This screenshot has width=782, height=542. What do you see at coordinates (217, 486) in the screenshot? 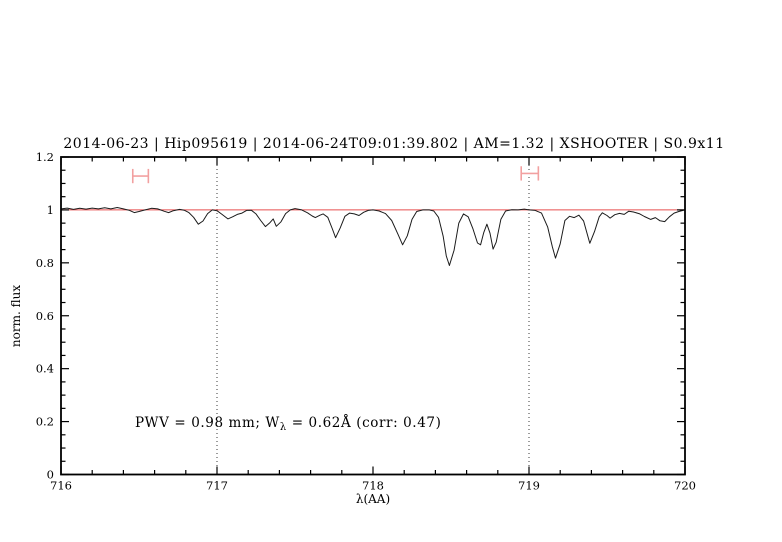
I see `x-tick-label: 717` at bounding box center [217, 486].